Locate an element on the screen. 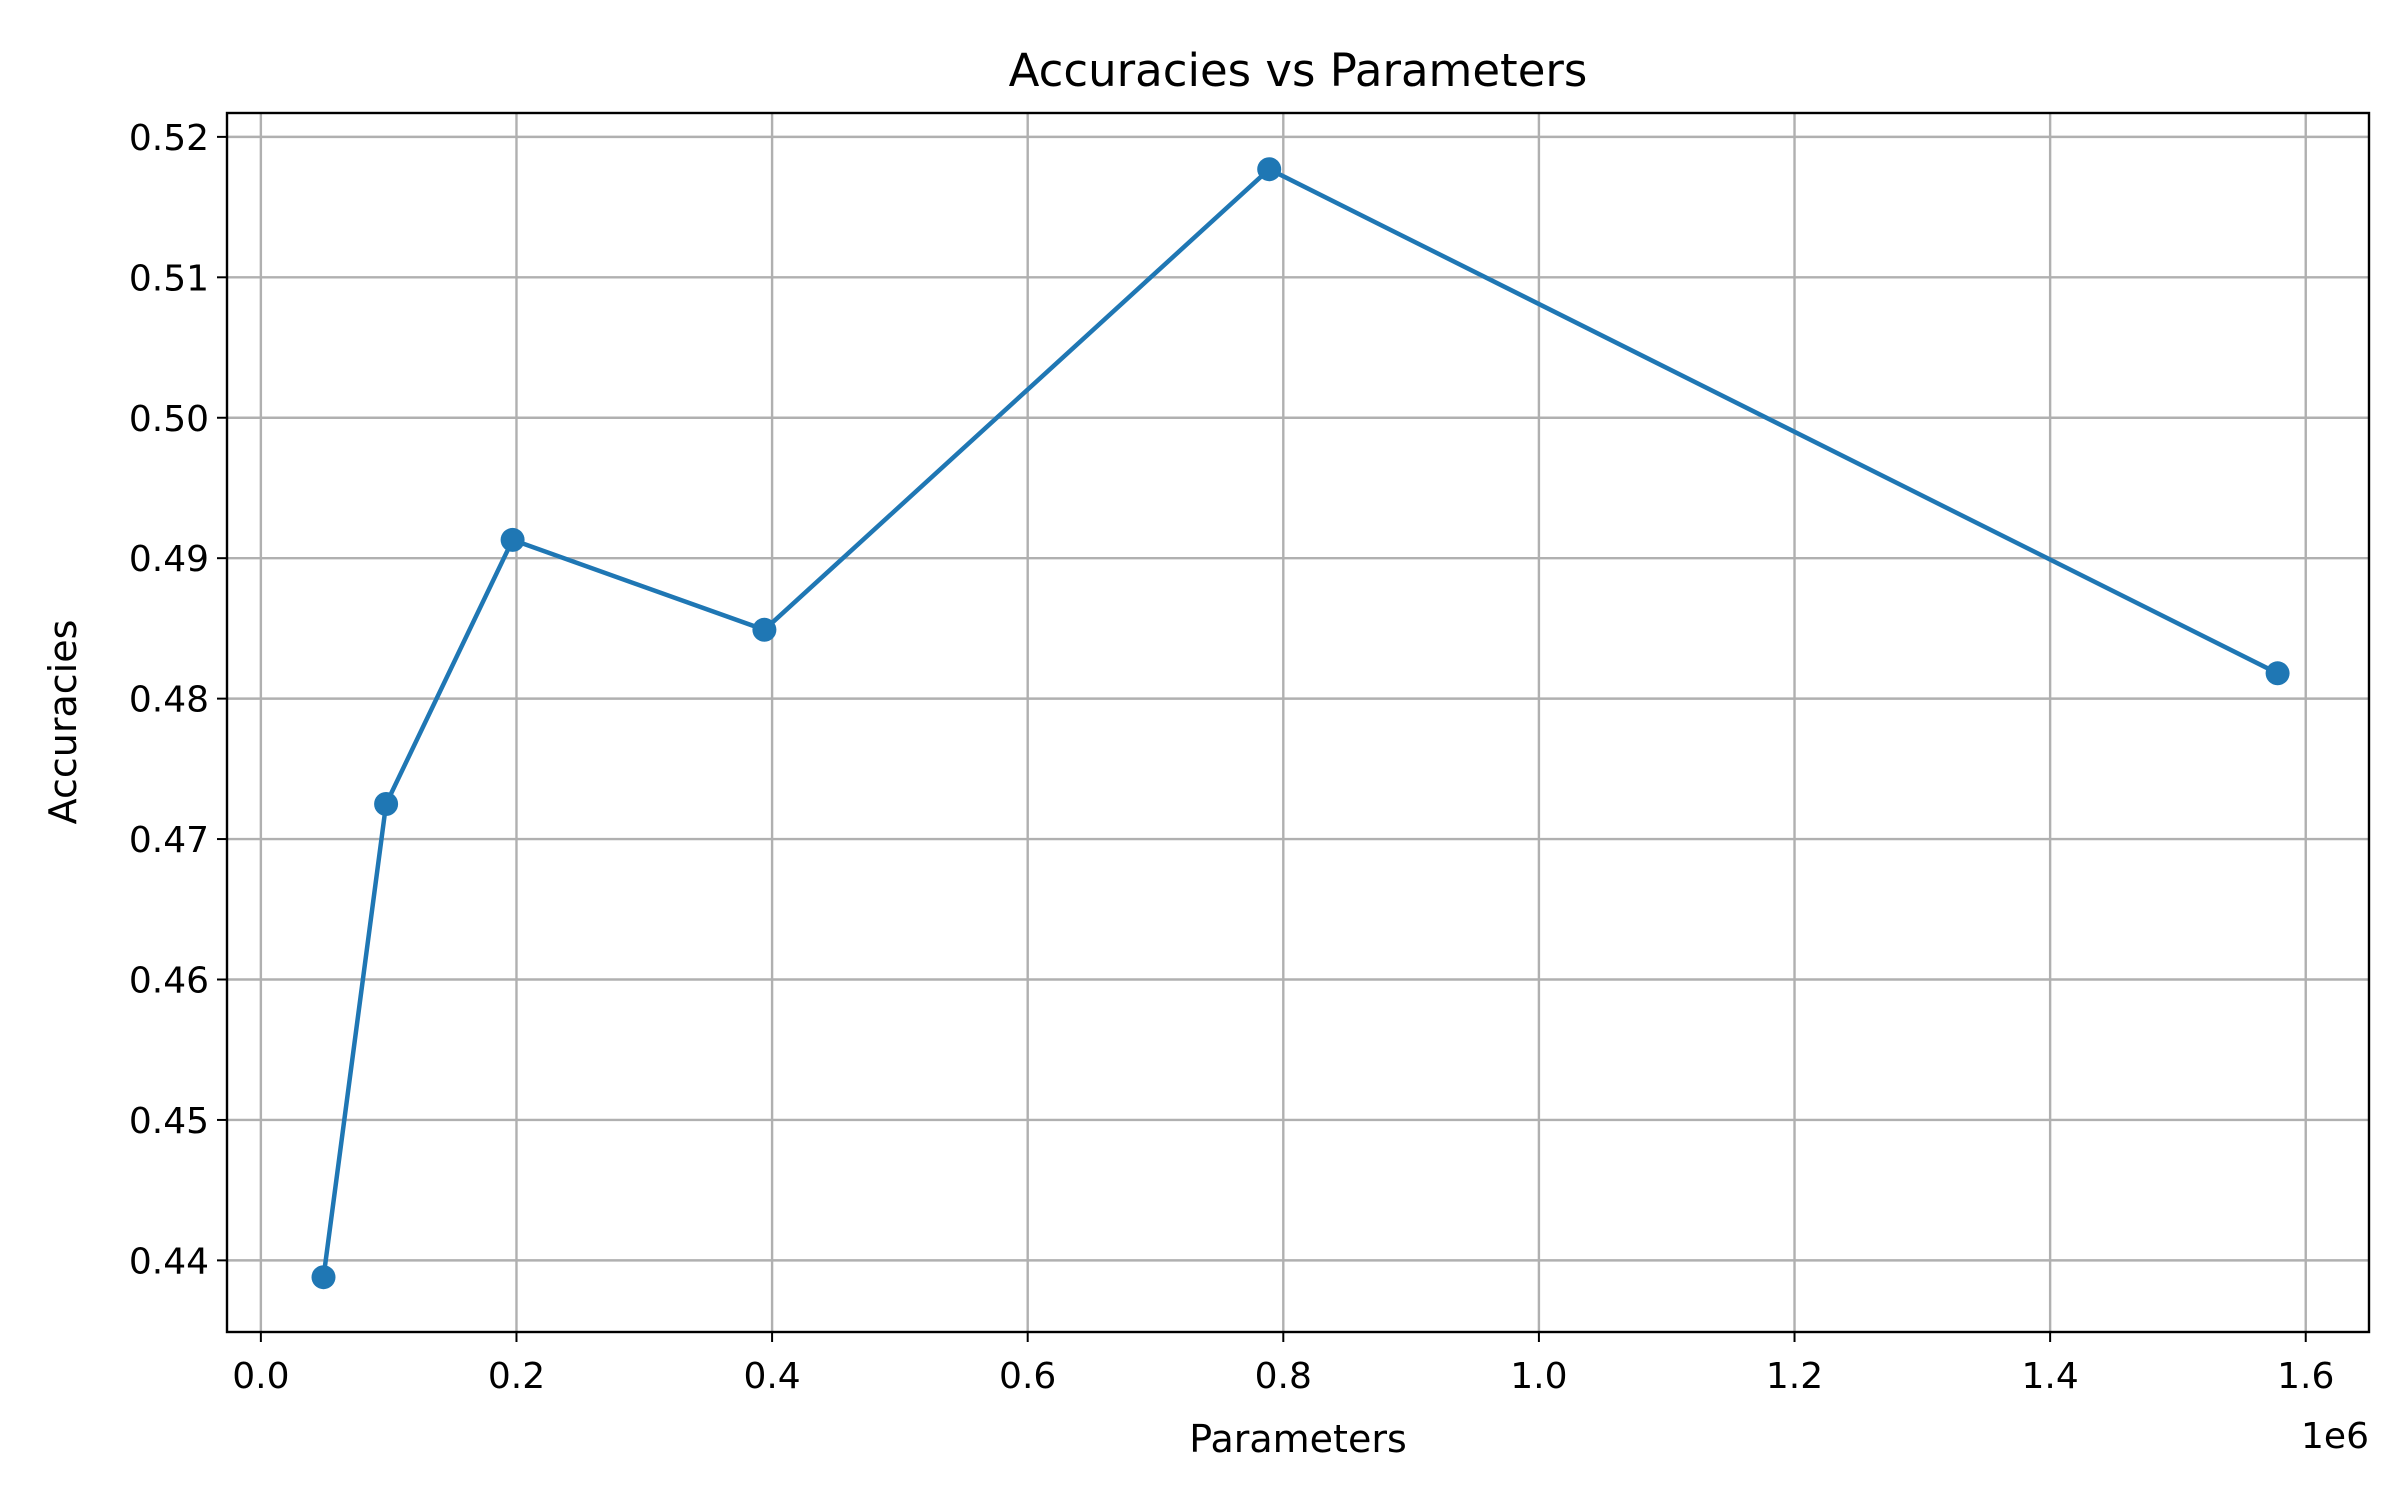  x-tick-label: 0.0 is located at coordinates (260, 1376).